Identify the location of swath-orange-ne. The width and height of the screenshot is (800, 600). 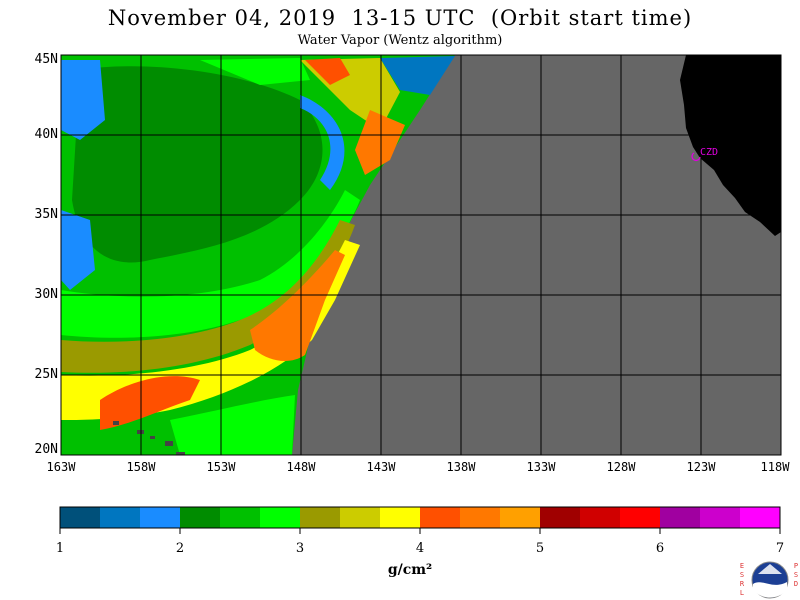
(380, 142).